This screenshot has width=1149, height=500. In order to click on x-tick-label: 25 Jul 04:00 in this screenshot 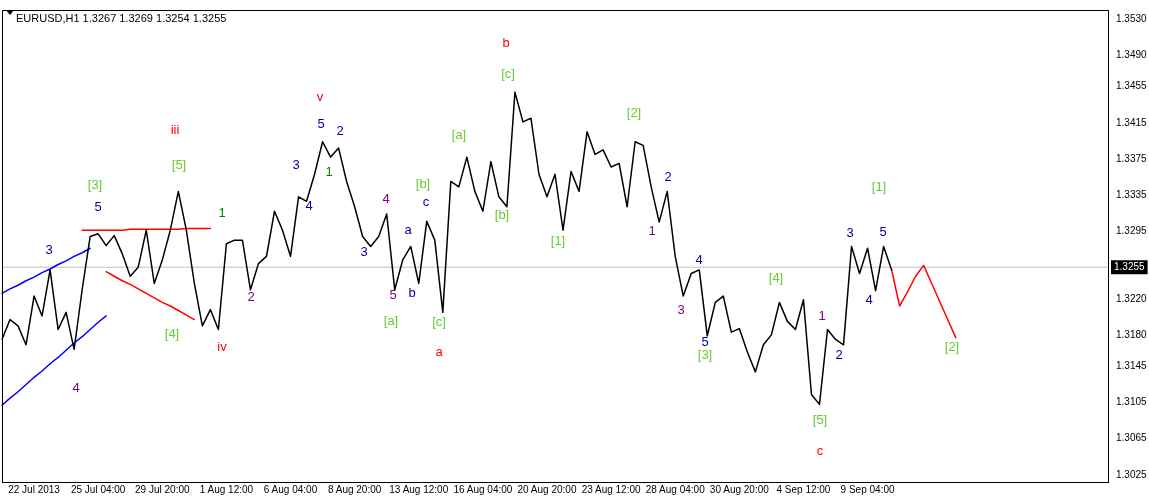, I will do `click(98, 489)`.